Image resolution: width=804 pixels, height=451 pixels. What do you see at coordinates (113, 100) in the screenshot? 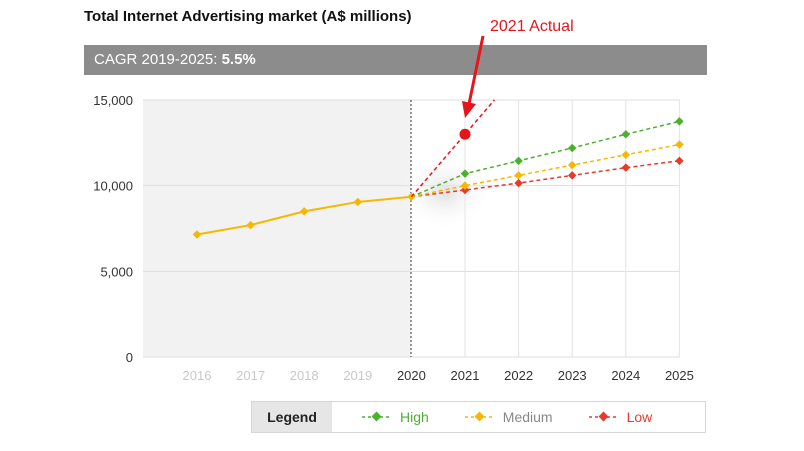
I see `y-tick-label: 15,000` at bounding box center [113, 100].